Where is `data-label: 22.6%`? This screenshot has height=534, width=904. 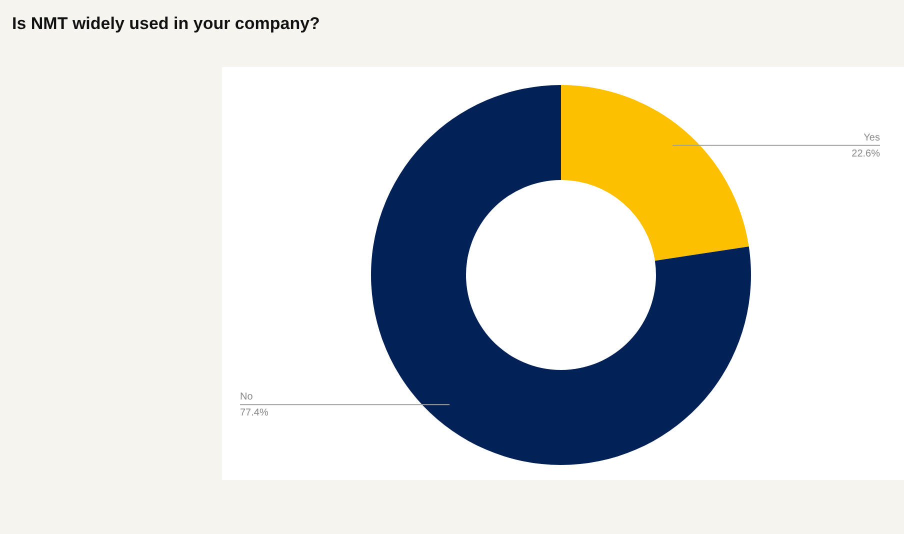 data-label: 22.6% is located at coordinates (866, 154).